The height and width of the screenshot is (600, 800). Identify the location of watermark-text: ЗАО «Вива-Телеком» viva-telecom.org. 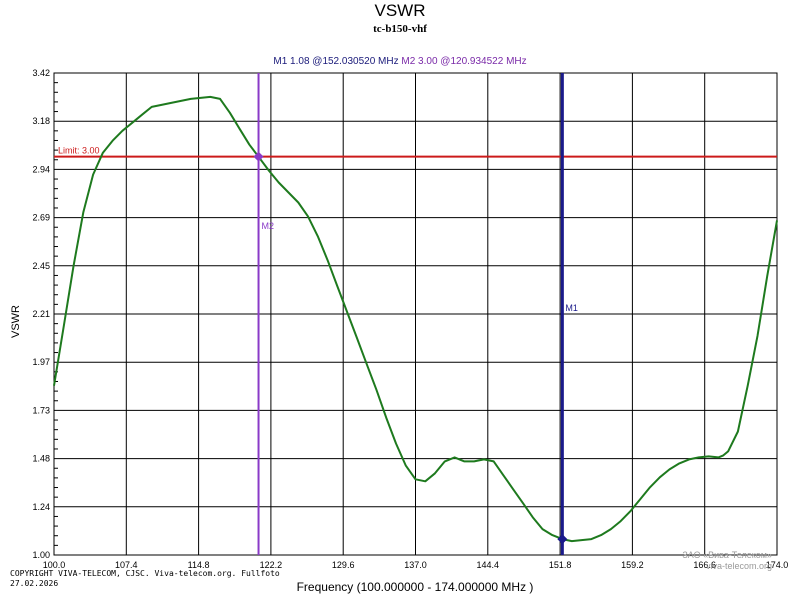
(722, 561).